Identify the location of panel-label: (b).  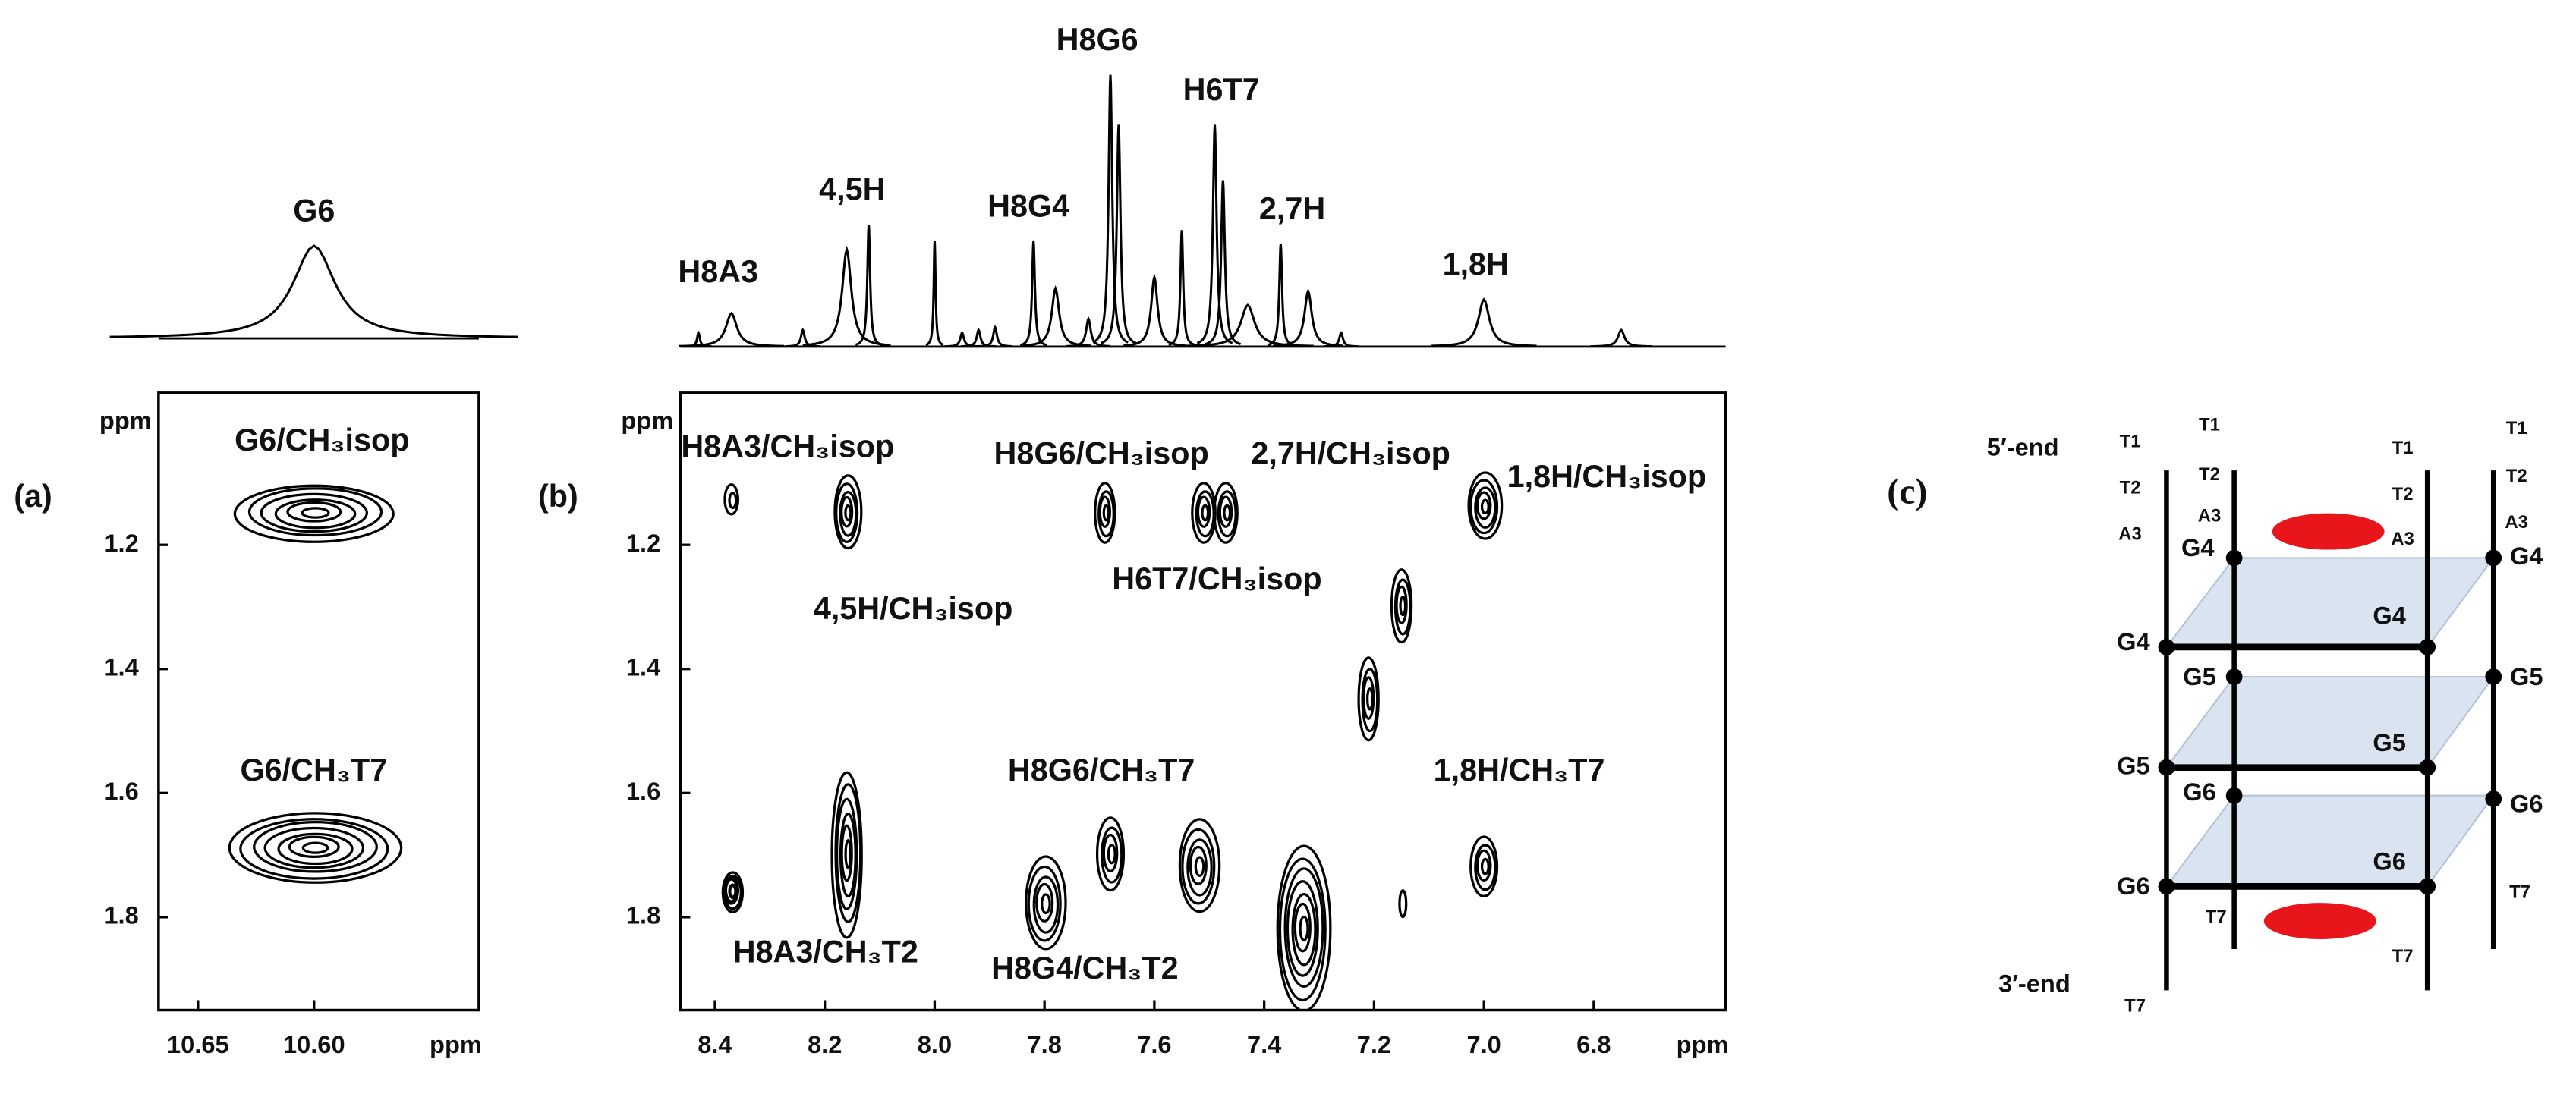
(558, 496).